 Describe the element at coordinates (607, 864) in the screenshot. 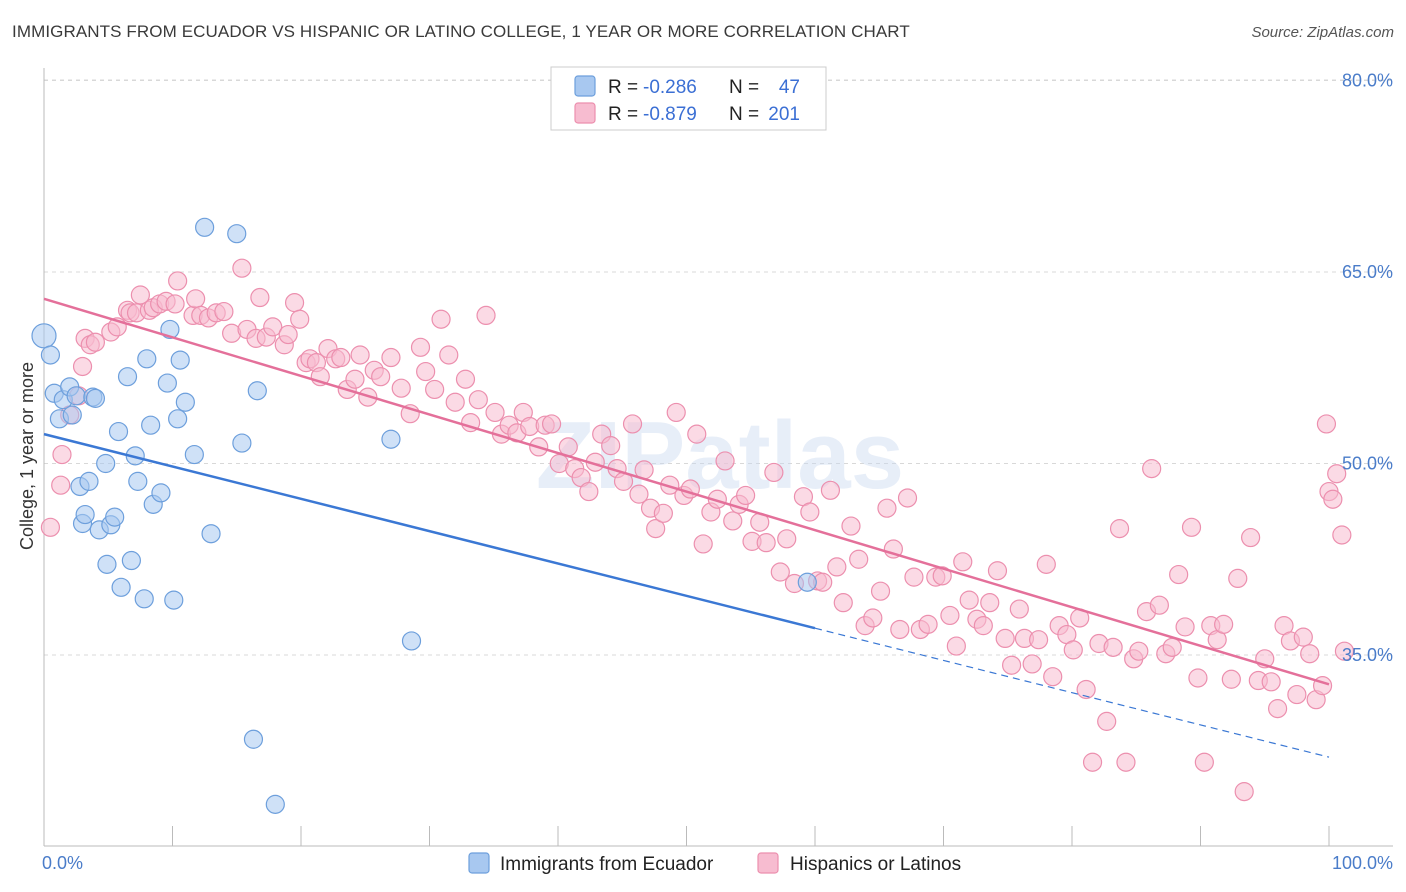

I see `bottom-legend-label-ecuador: Immigrants from Ecuador` at that location.